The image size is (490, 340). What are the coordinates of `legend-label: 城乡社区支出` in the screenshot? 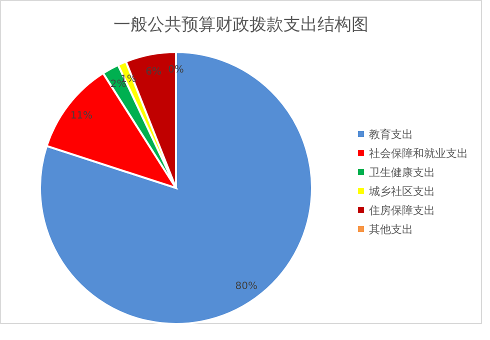 It's located at (401, 191).